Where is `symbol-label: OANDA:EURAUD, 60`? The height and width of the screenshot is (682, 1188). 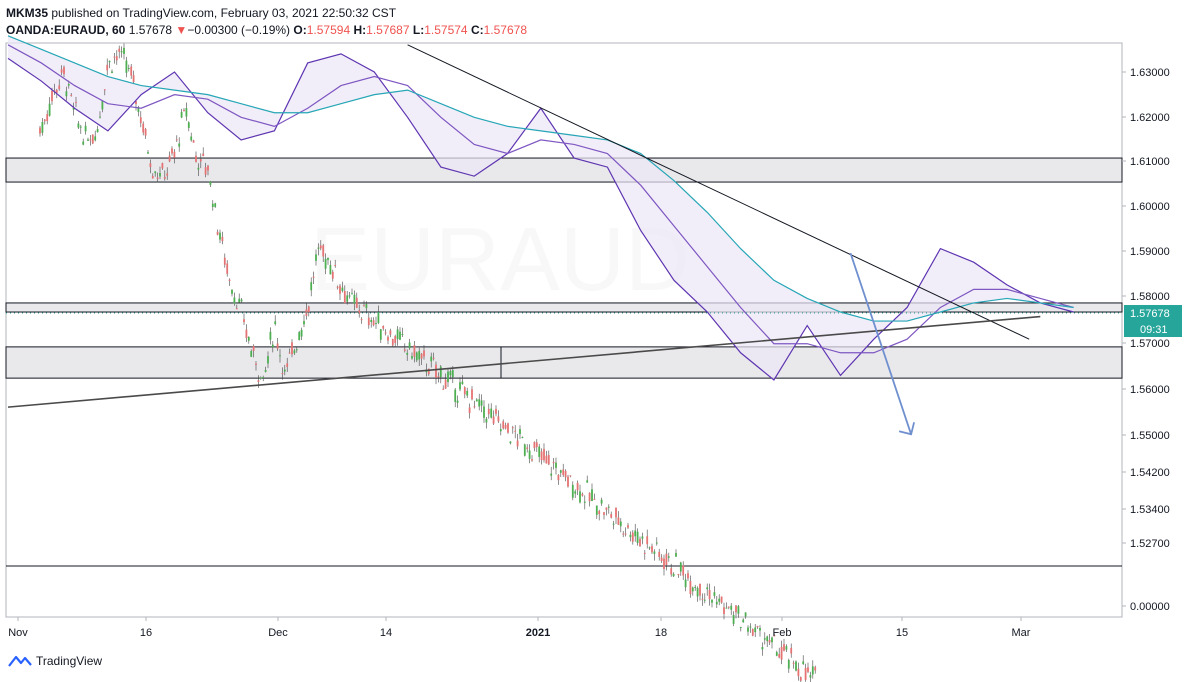 symbol-label: OANDA:EURAUD, 60 is located at coordinates (66, 30).